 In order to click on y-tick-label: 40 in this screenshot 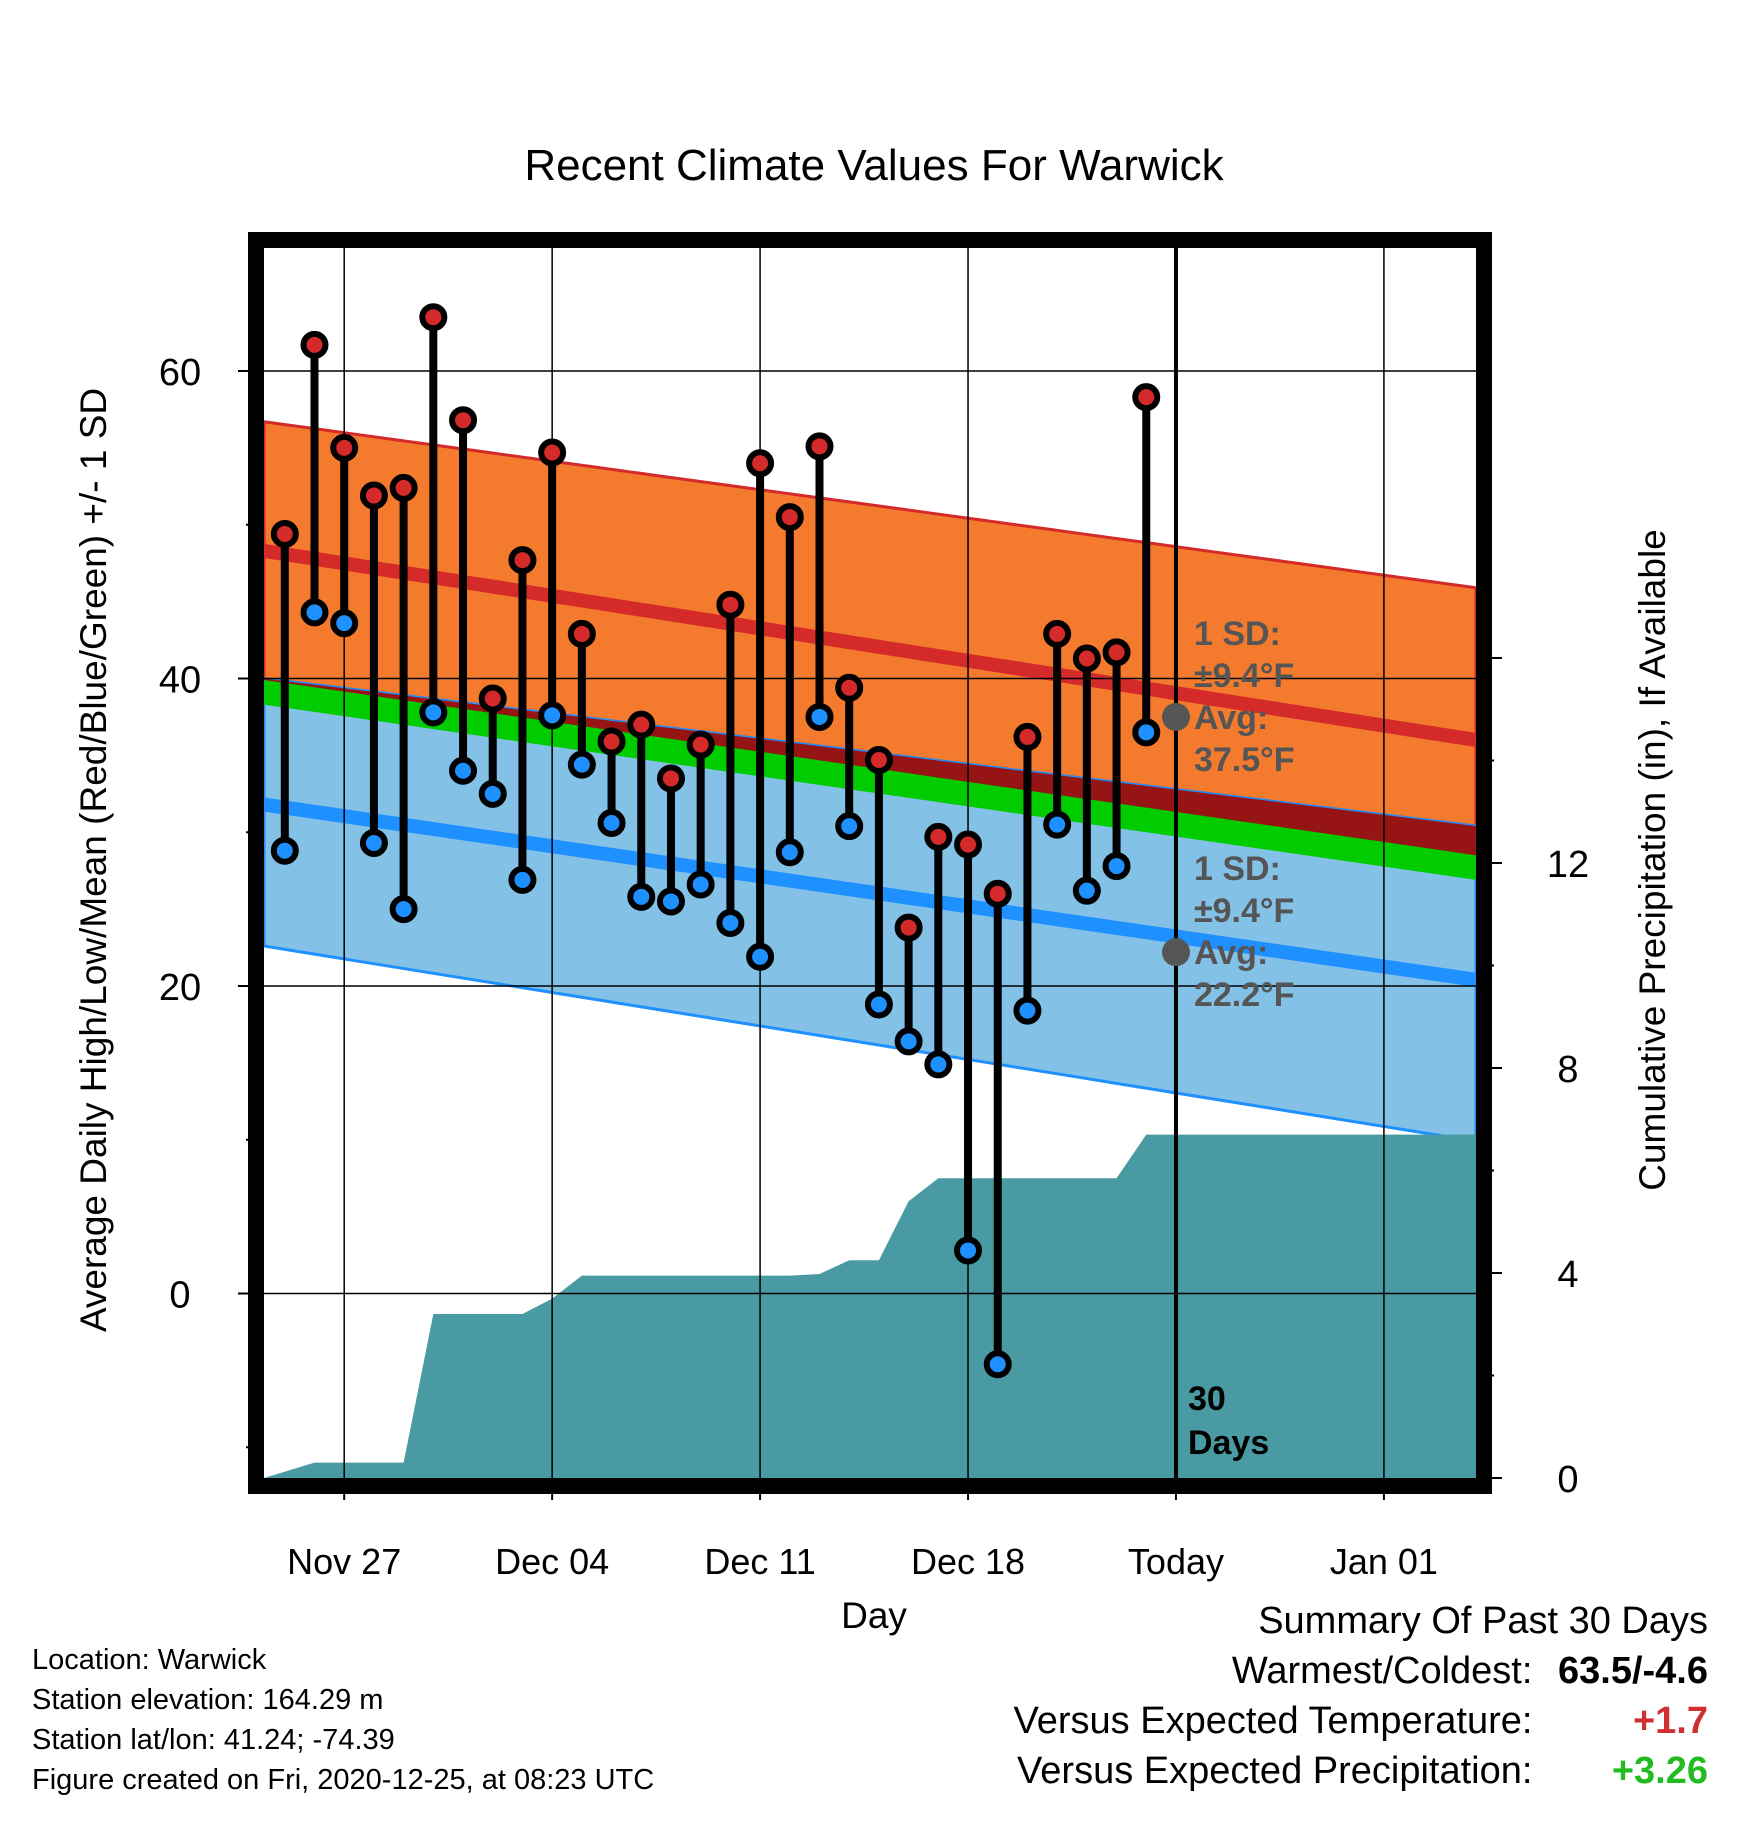, I will do `click(180, 681)`.